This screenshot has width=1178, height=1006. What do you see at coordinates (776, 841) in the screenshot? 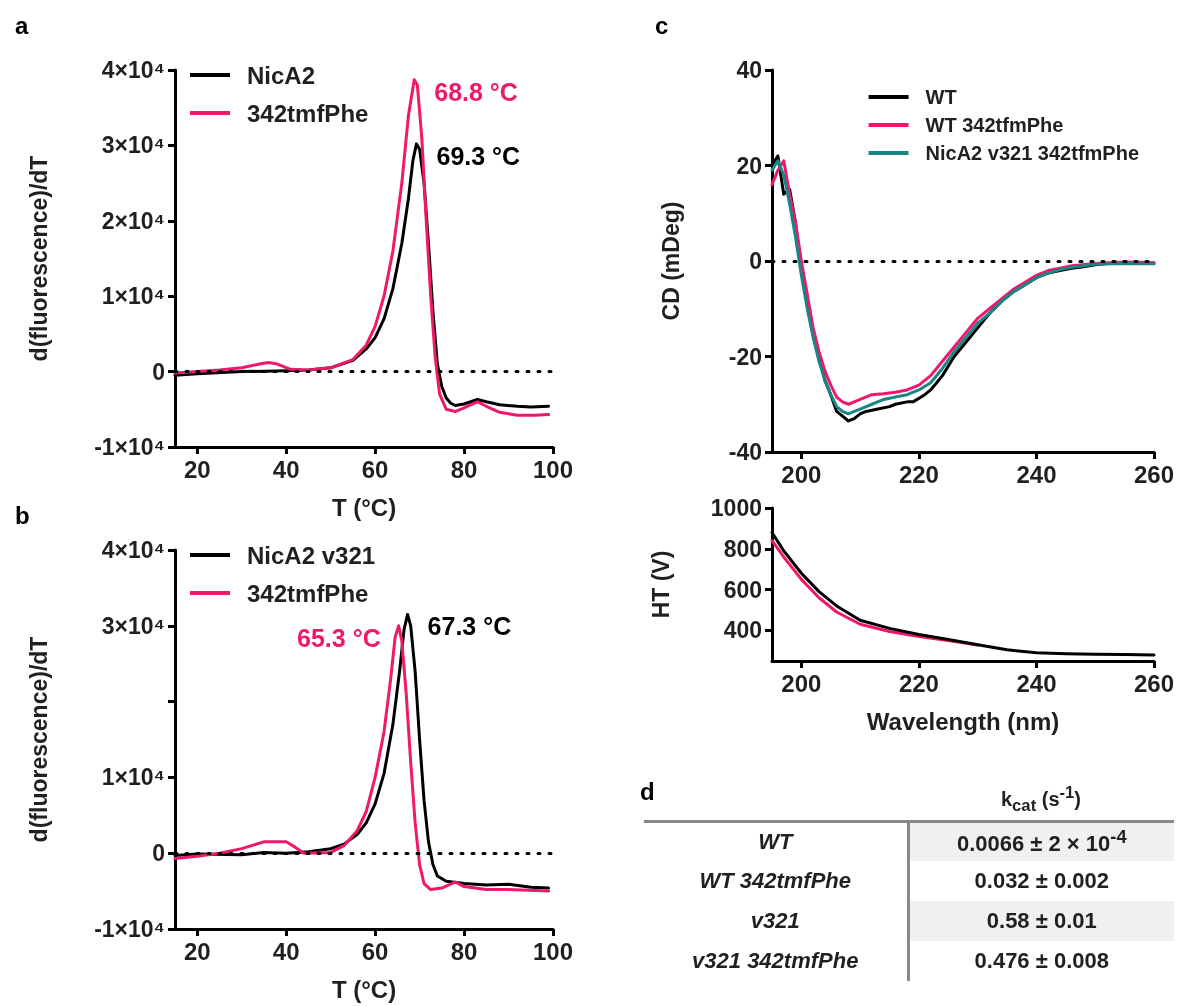
I see `category-label: WT` at bounding box center [776, 841].